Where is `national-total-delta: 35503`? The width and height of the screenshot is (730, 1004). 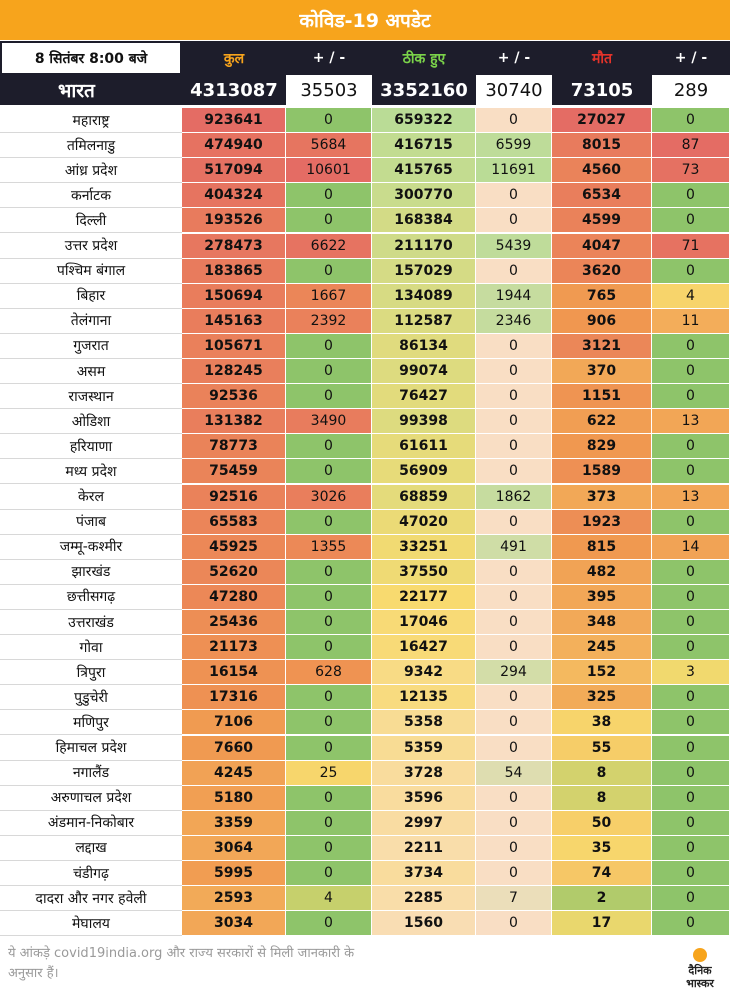
national-total-delta: 35503 is located at coordinates (329, 90).